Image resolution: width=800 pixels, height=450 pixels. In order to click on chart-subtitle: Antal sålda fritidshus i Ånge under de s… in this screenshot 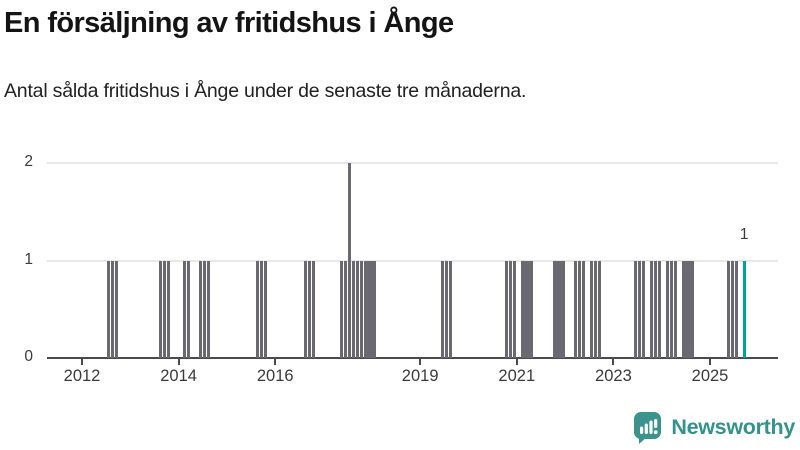, I will do `click(265, 91)`.